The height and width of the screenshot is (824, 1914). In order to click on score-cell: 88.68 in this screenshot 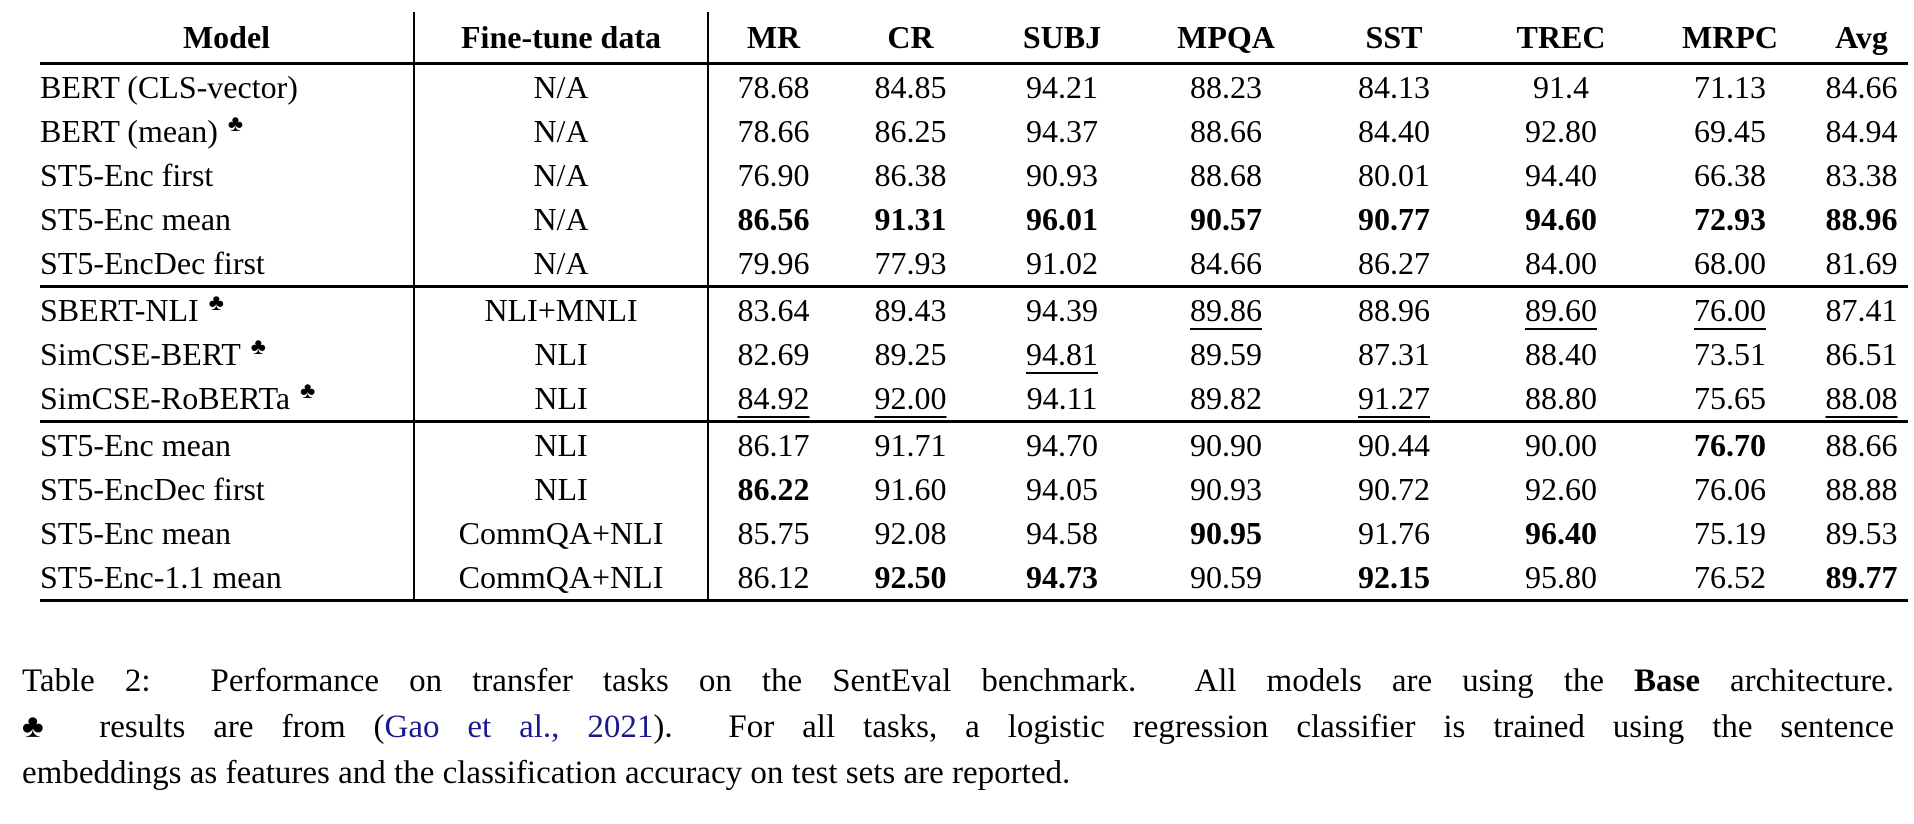, I will do `click(1226, 174)`.